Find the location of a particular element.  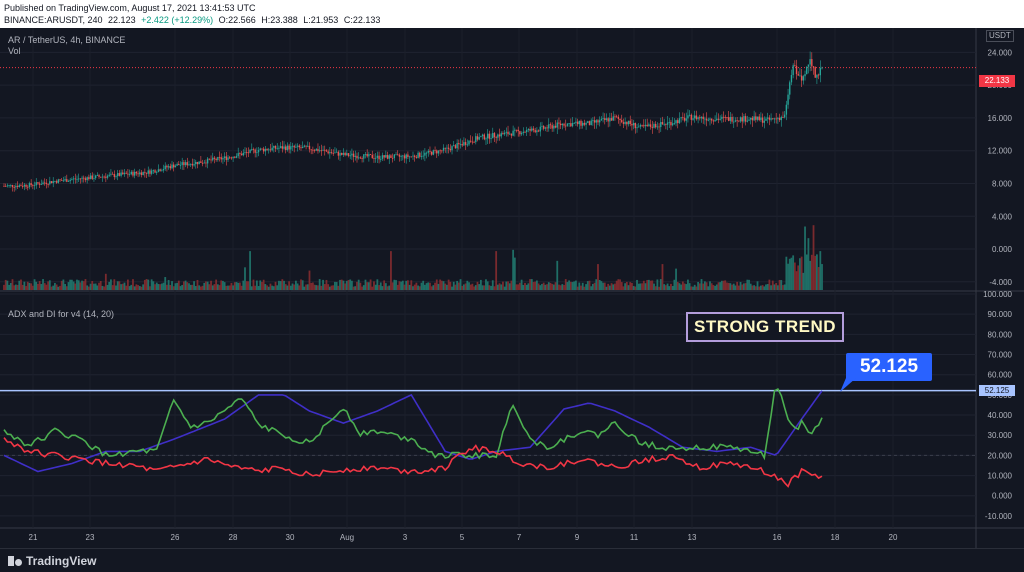

adx-tick-label: 60.000 is located at coordinates (1000, 375).